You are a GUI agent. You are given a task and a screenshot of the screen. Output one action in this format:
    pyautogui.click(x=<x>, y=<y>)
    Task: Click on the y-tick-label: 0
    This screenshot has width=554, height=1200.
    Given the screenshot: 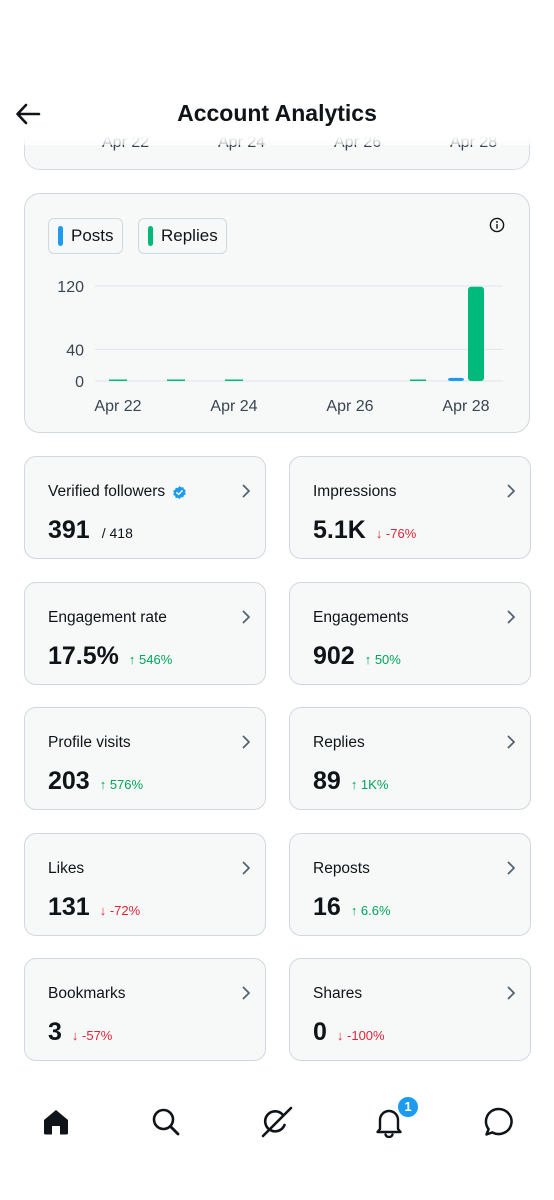 What is the action you would take?
    pyautogui.click(x=79, y=382)
    